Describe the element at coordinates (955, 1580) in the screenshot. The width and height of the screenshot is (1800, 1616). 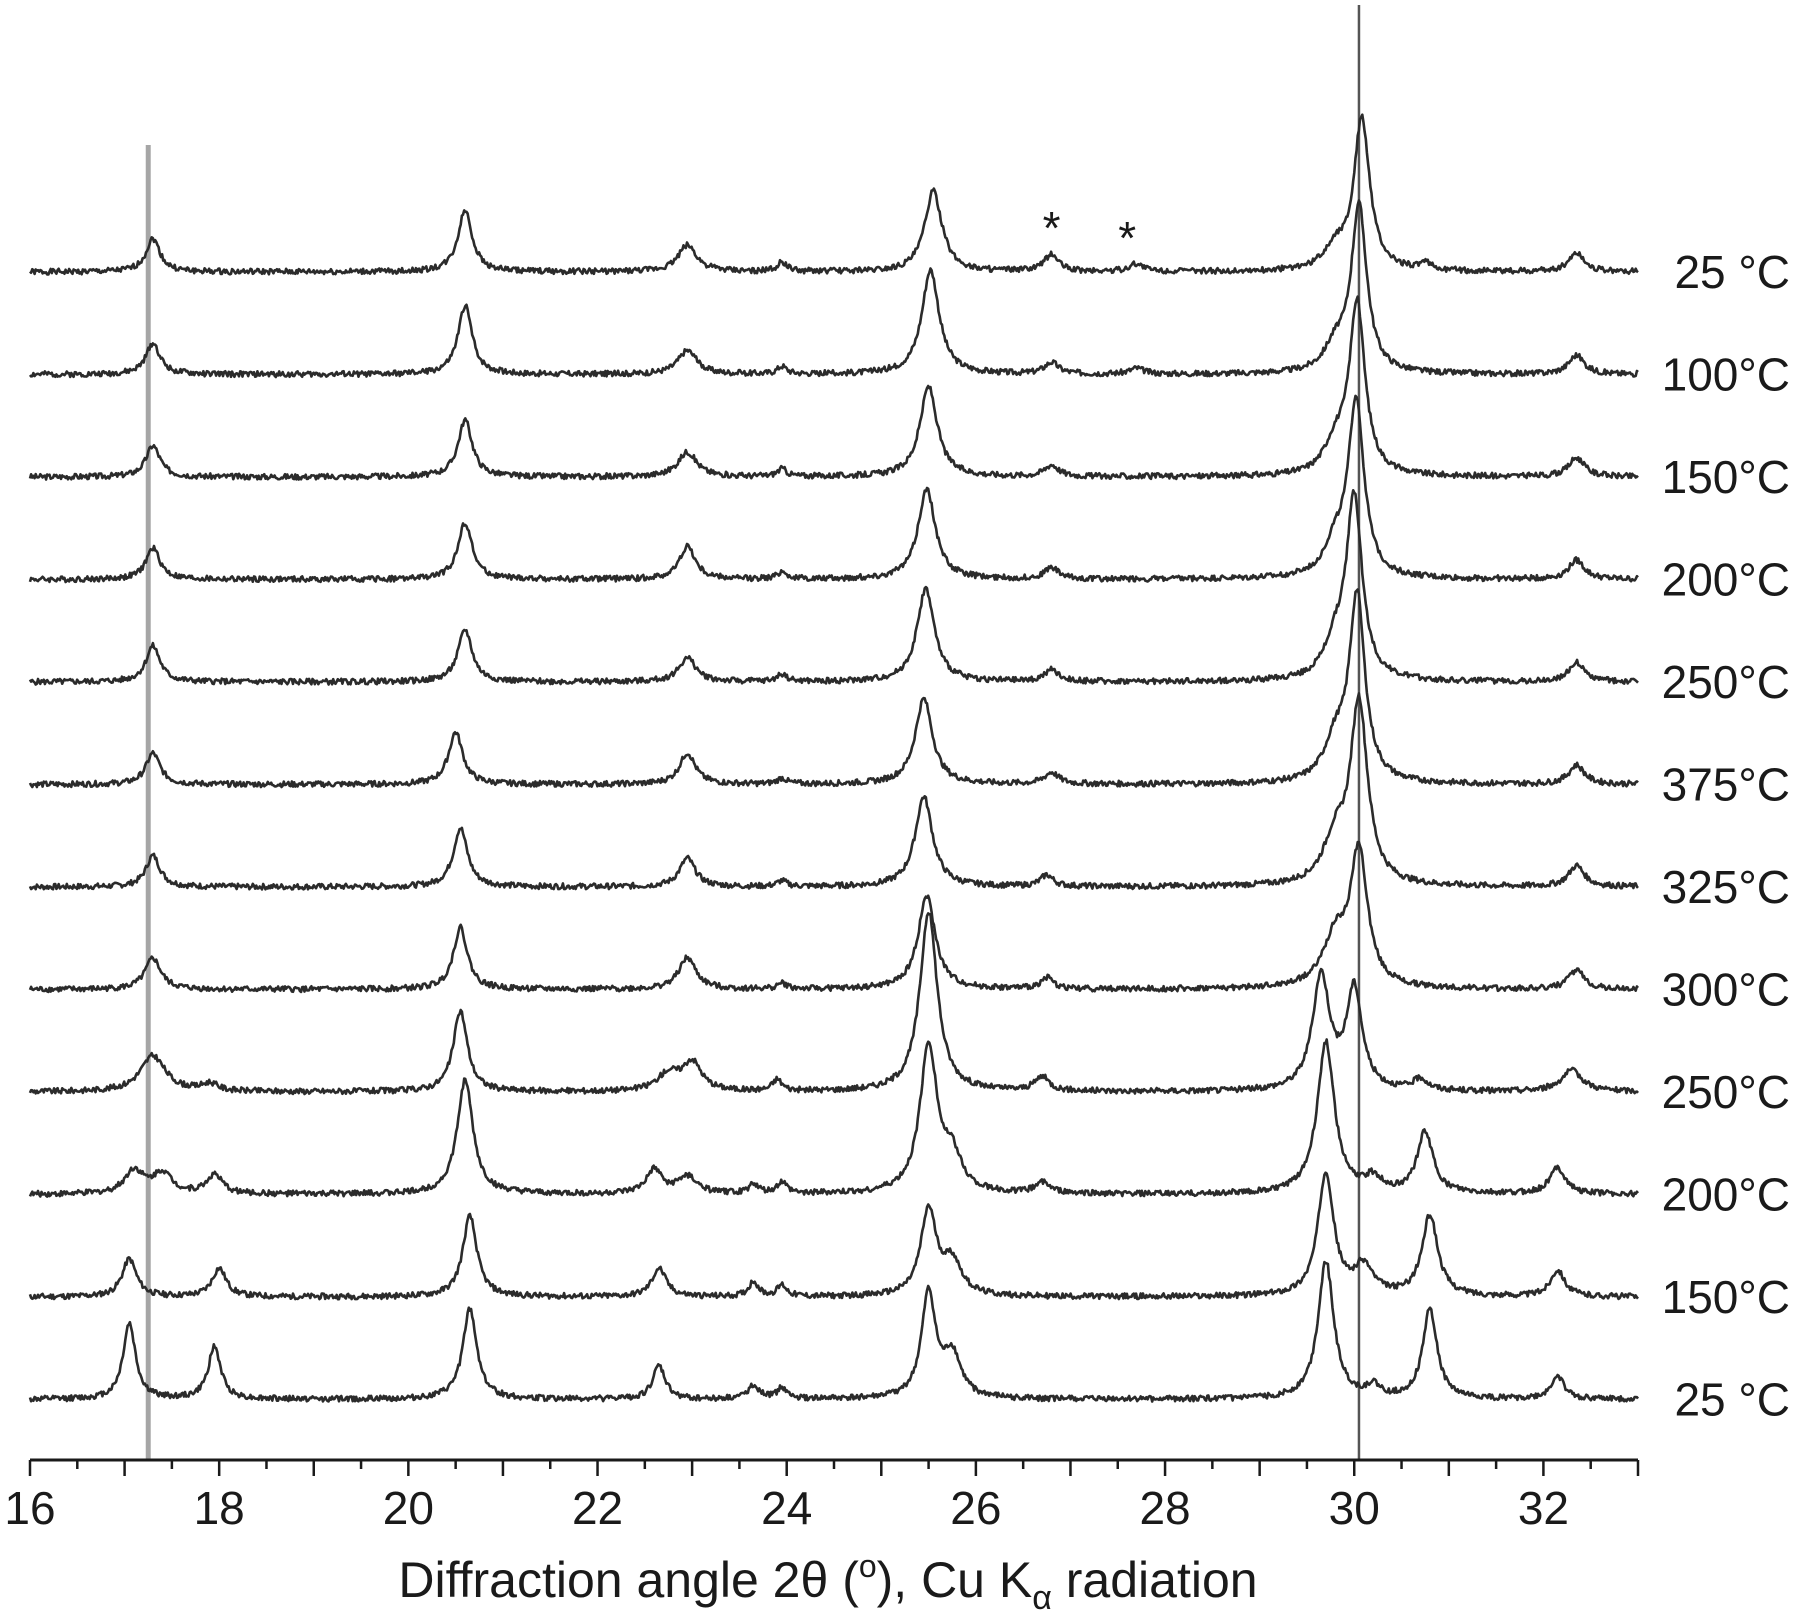
I see `x-axis-title-part-2: ), Cu K` at that location.